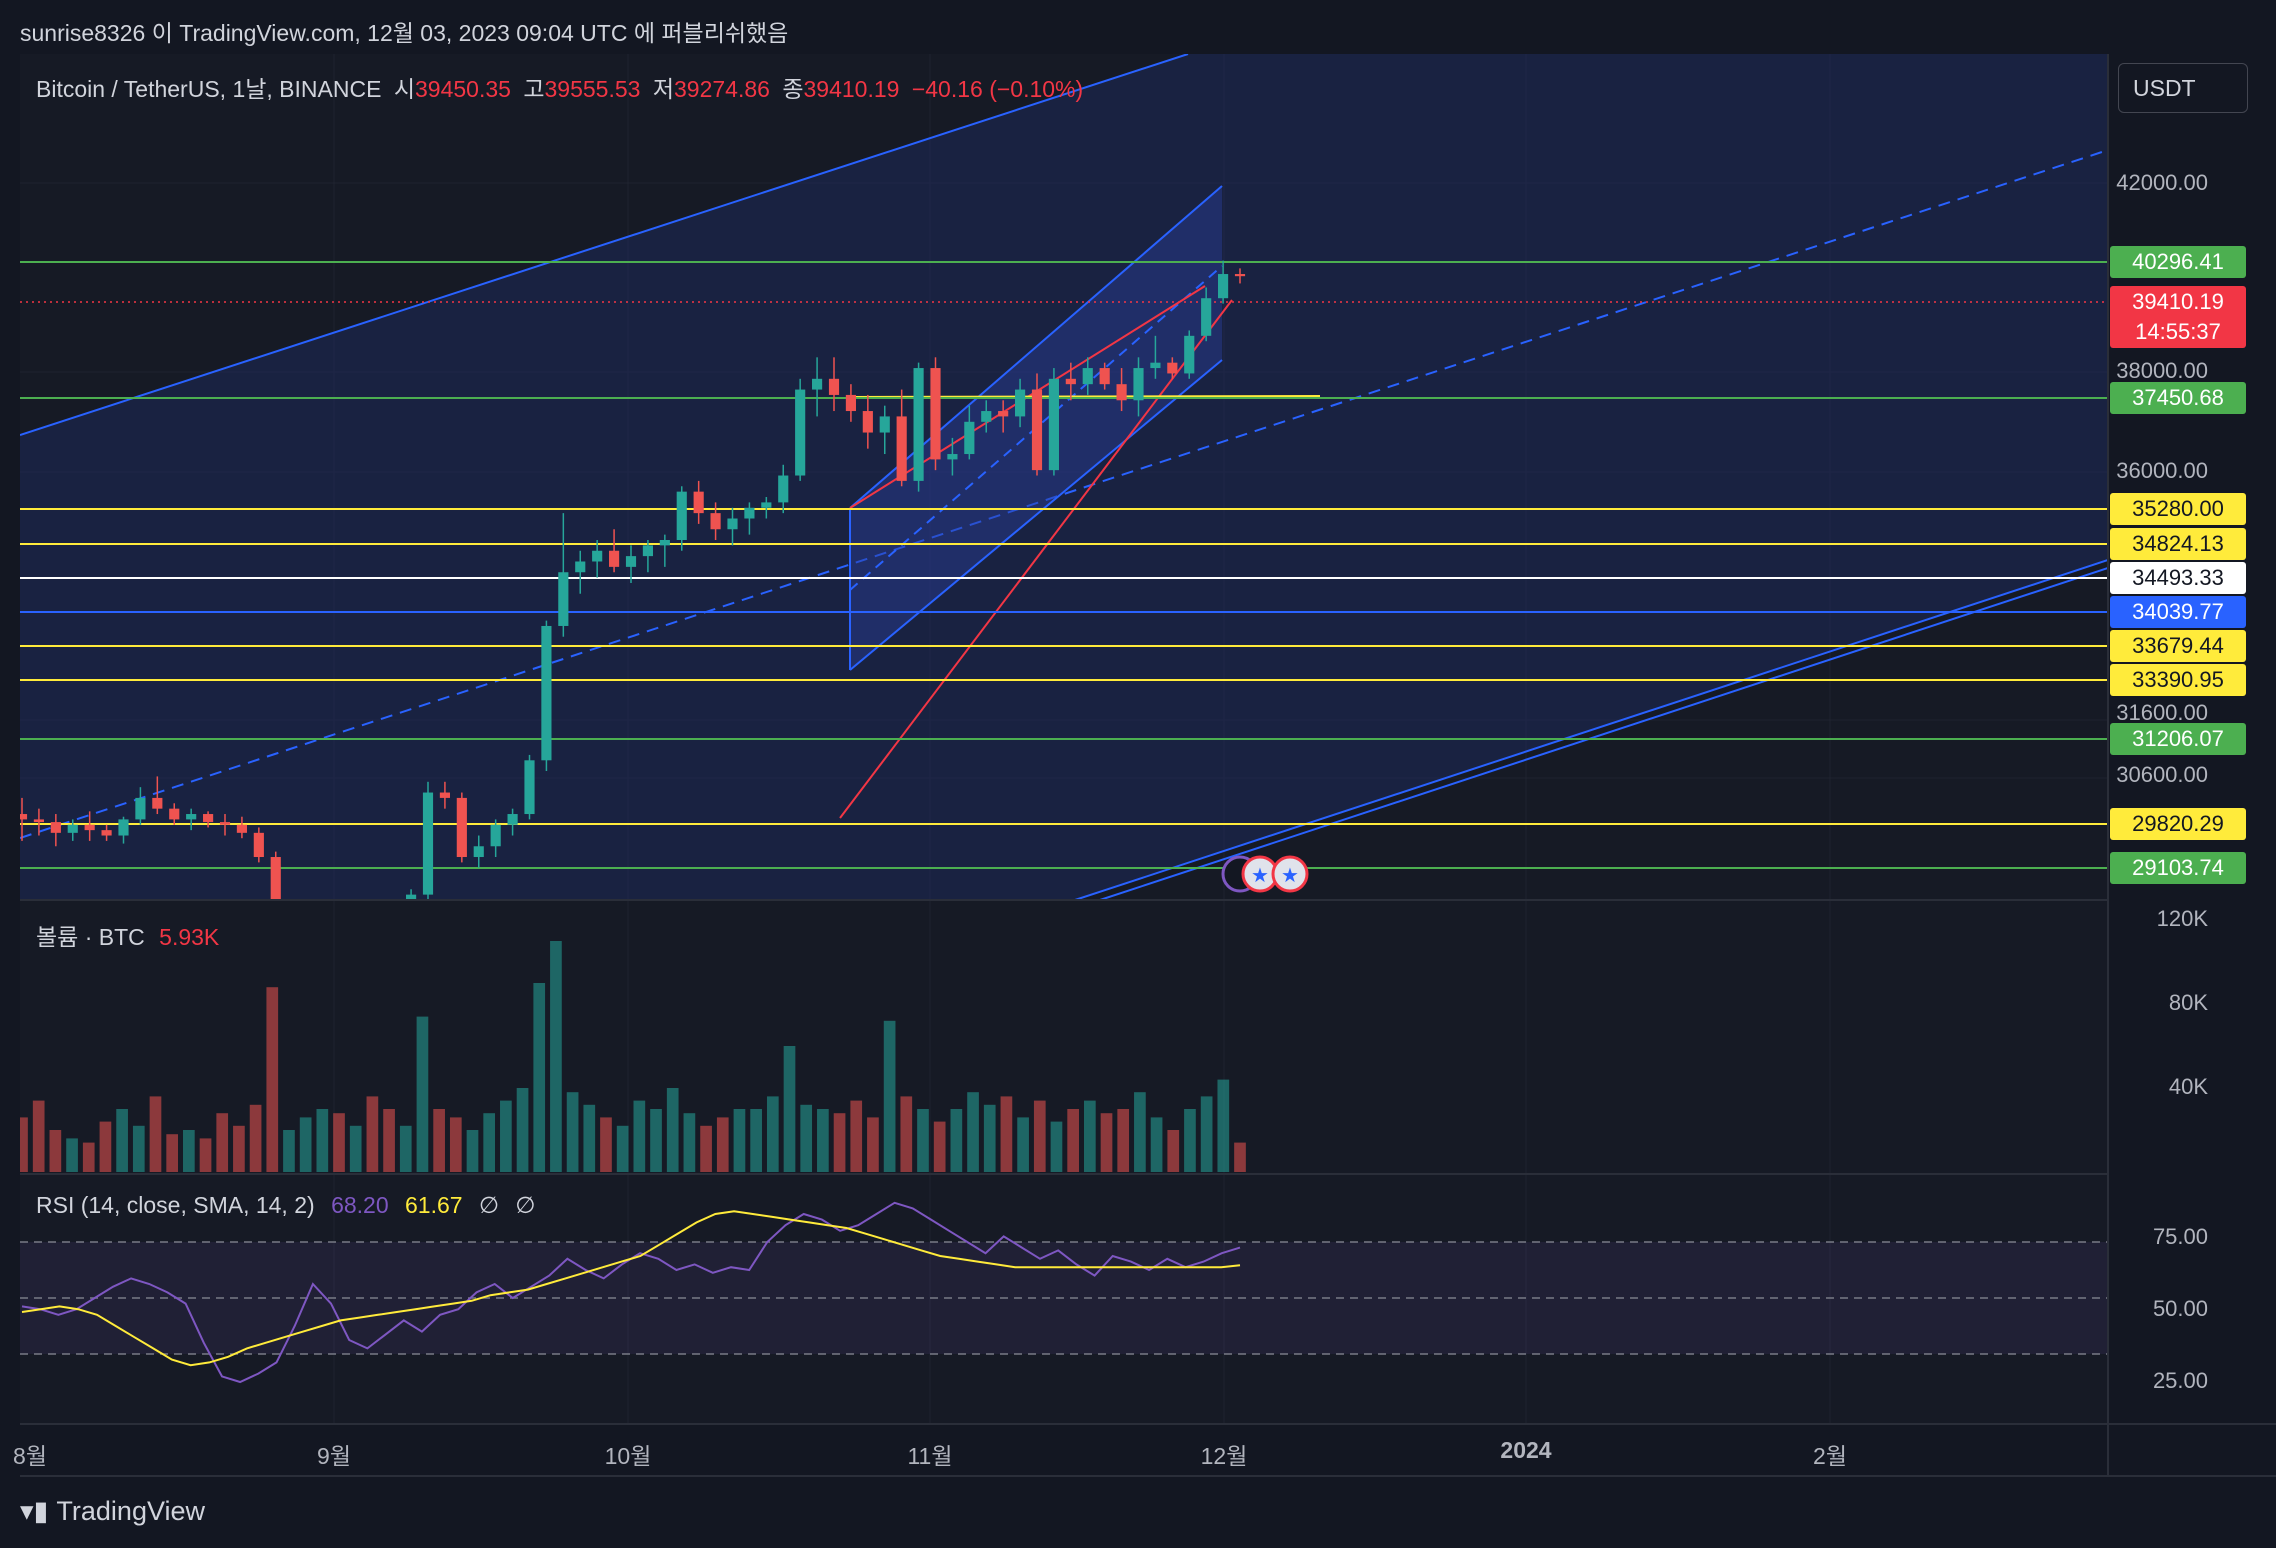 This screenshot has height=1548, width=2276. I want to click on high-label: 고, so click(534, 89).